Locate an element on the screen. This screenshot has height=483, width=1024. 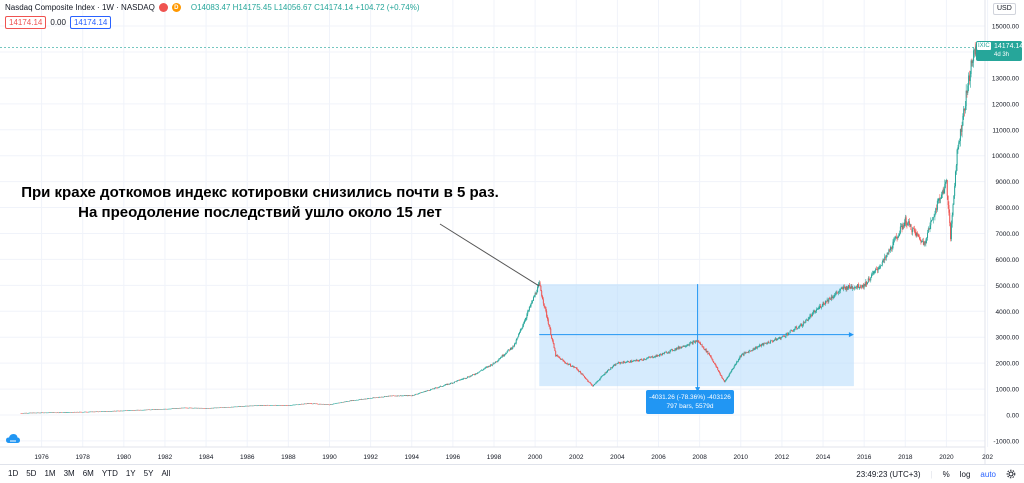
cloud-icon is located at coordinates (13, 438).